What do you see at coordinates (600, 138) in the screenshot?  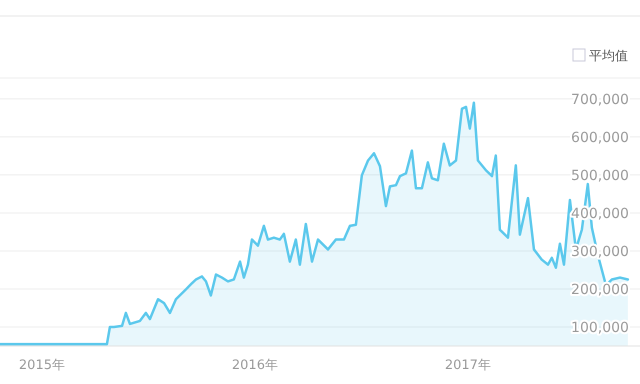 I see `y-tick-label: 600,000` at bounding box center [600, 138].